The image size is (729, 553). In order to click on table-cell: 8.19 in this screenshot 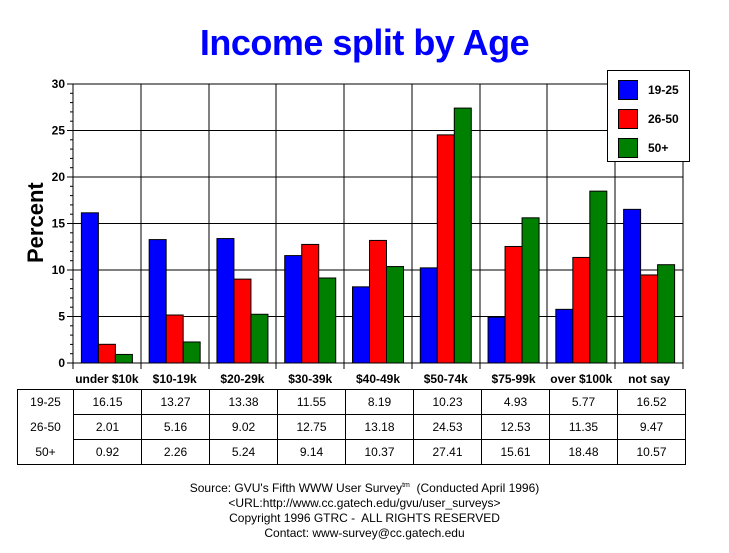, I will do `click(379, 402)`.